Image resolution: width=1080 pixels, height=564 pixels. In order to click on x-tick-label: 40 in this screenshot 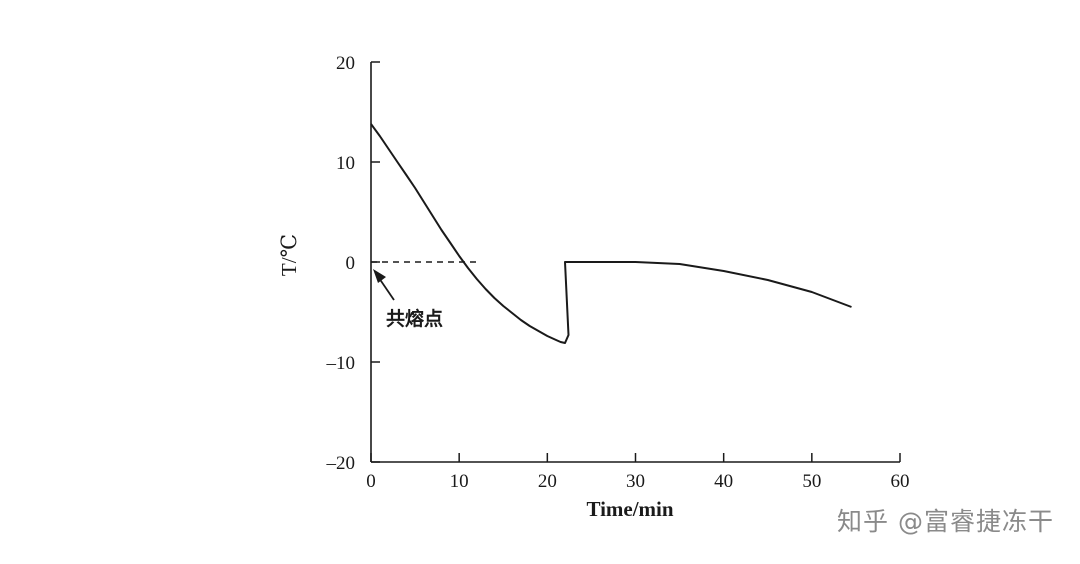, I will do `click(723, 481)`.